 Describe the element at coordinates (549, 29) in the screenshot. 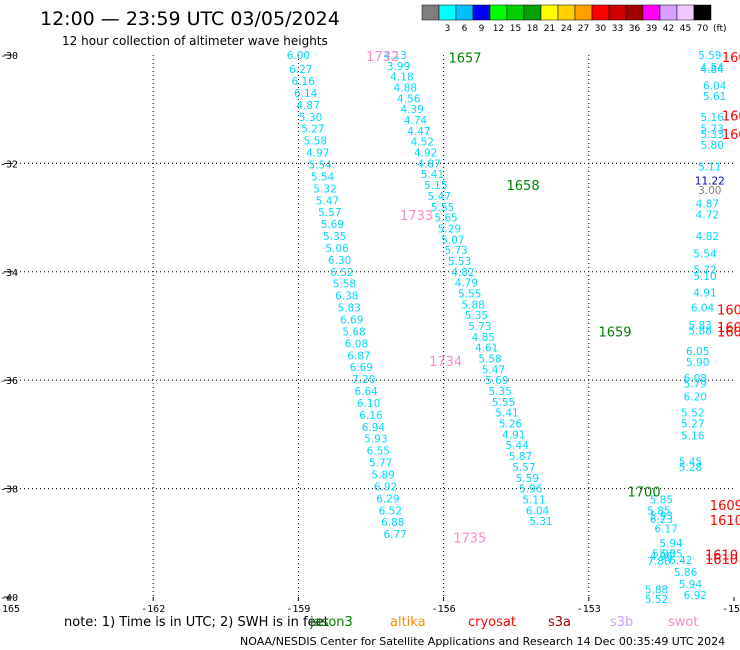

I see `legend-label: 21` at that location.